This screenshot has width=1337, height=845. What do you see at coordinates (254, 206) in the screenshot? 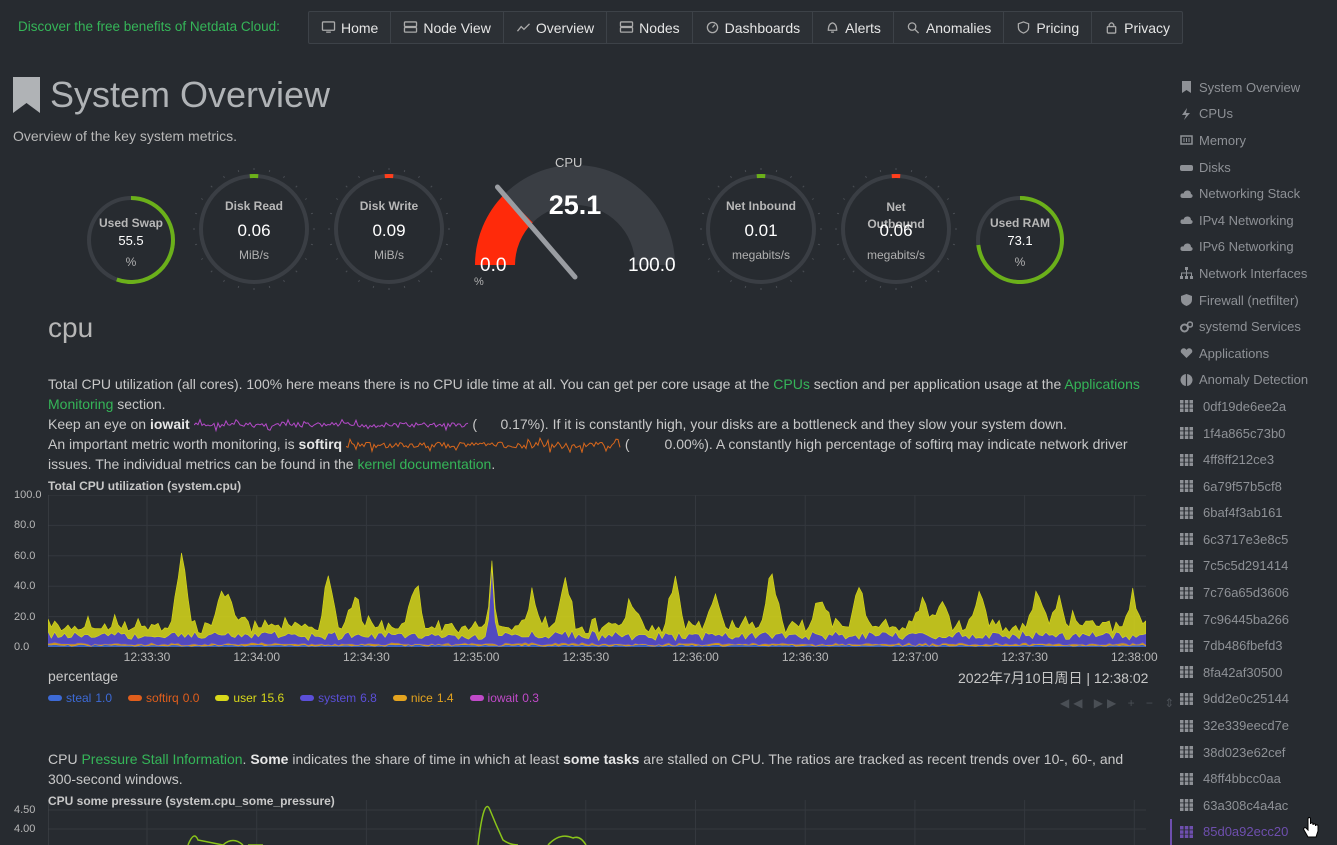
I see `gauge-title: Disk Read` at bounding box center [254, 206].